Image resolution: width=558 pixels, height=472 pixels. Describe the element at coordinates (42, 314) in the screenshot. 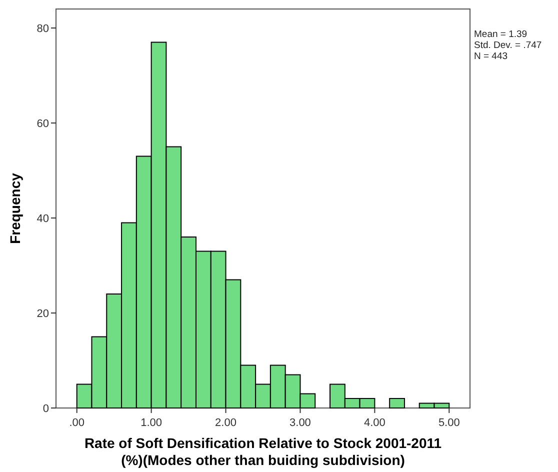

I see `y-tick-label: 20` at that location.